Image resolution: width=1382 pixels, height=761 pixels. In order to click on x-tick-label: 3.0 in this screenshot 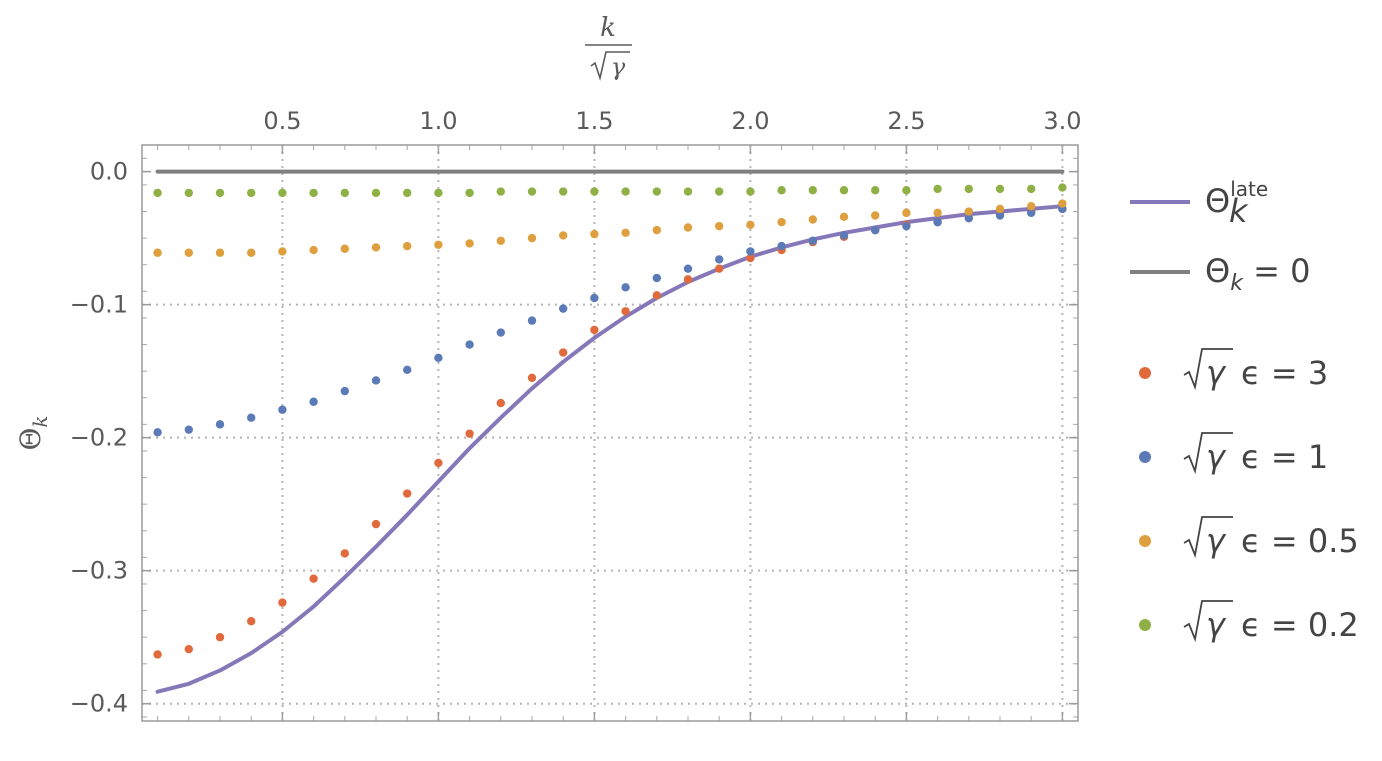, I will do `click(1062, 121)`.